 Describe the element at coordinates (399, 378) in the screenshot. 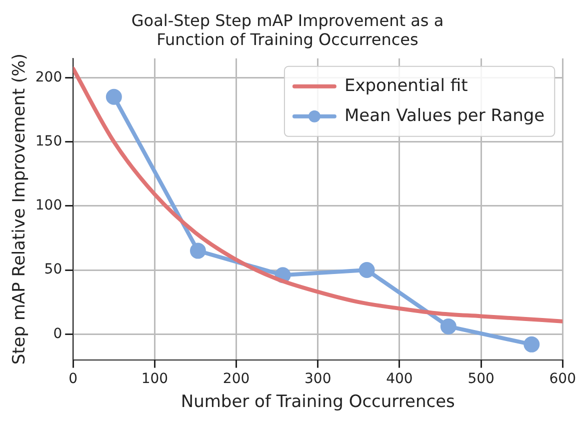

I see `x-tick-label: 400` at that location.